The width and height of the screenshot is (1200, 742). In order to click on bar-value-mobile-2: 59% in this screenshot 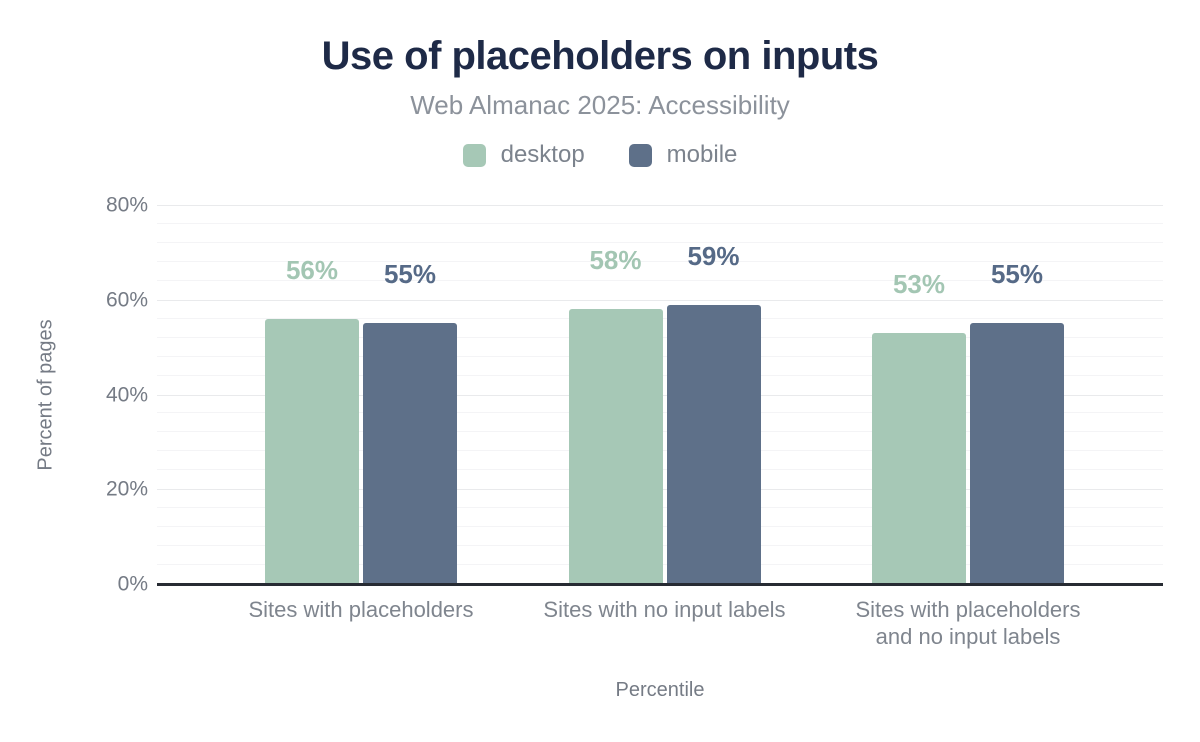, I will do `click(713, 255)`.